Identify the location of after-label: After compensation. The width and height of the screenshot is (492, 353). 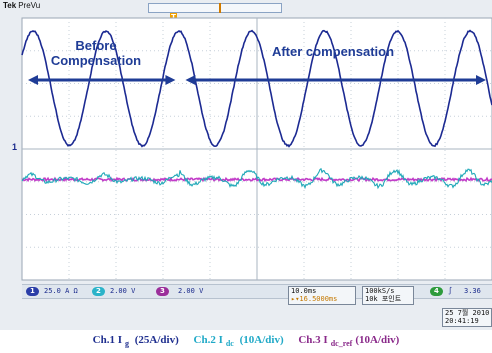
(333, 51).